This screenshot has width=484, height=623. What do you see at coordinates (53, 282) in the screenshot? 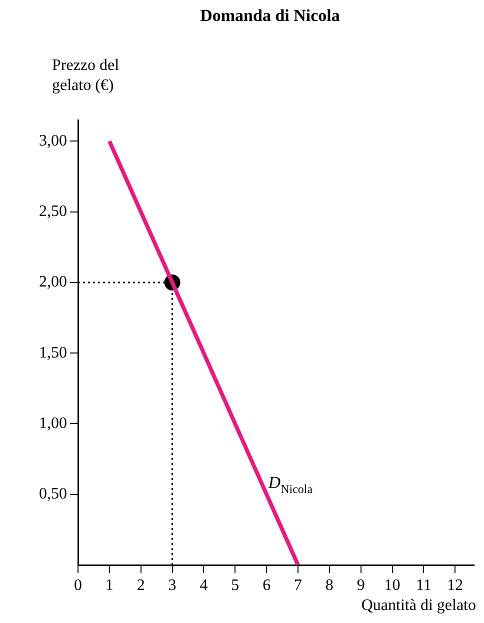
I see `y-tick-label: 2,00` at bounding box center [53, 282].